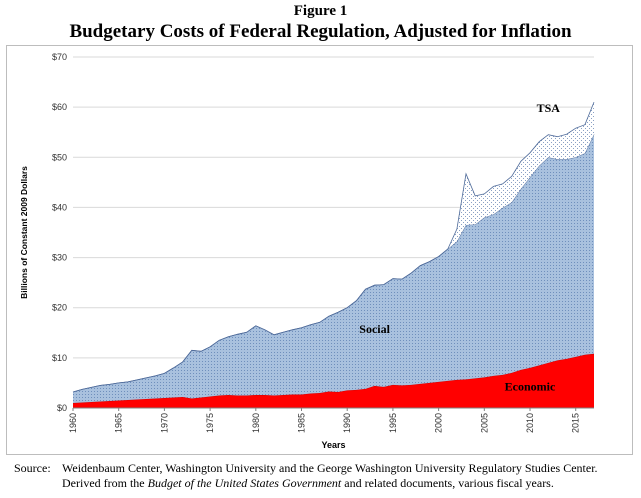  I want to click on x-tick-label: 1990, so click(347, 423).